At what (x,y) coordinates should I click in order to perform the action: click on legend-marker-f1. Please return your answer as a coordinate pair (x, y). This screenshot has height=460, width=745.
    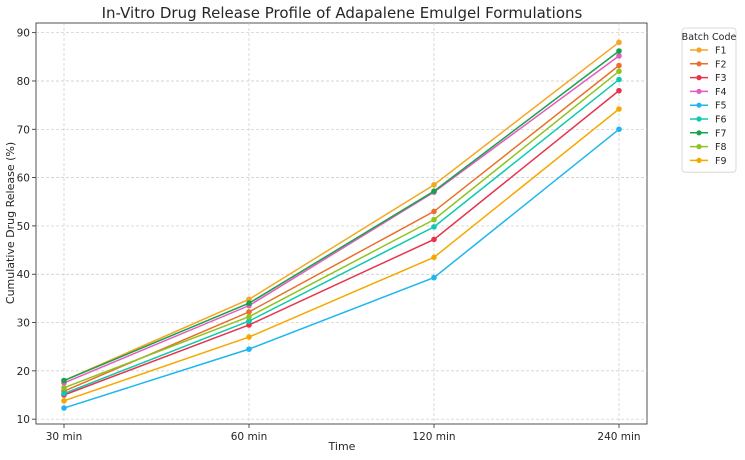
    Looking at the image, I should click on (699, 50).